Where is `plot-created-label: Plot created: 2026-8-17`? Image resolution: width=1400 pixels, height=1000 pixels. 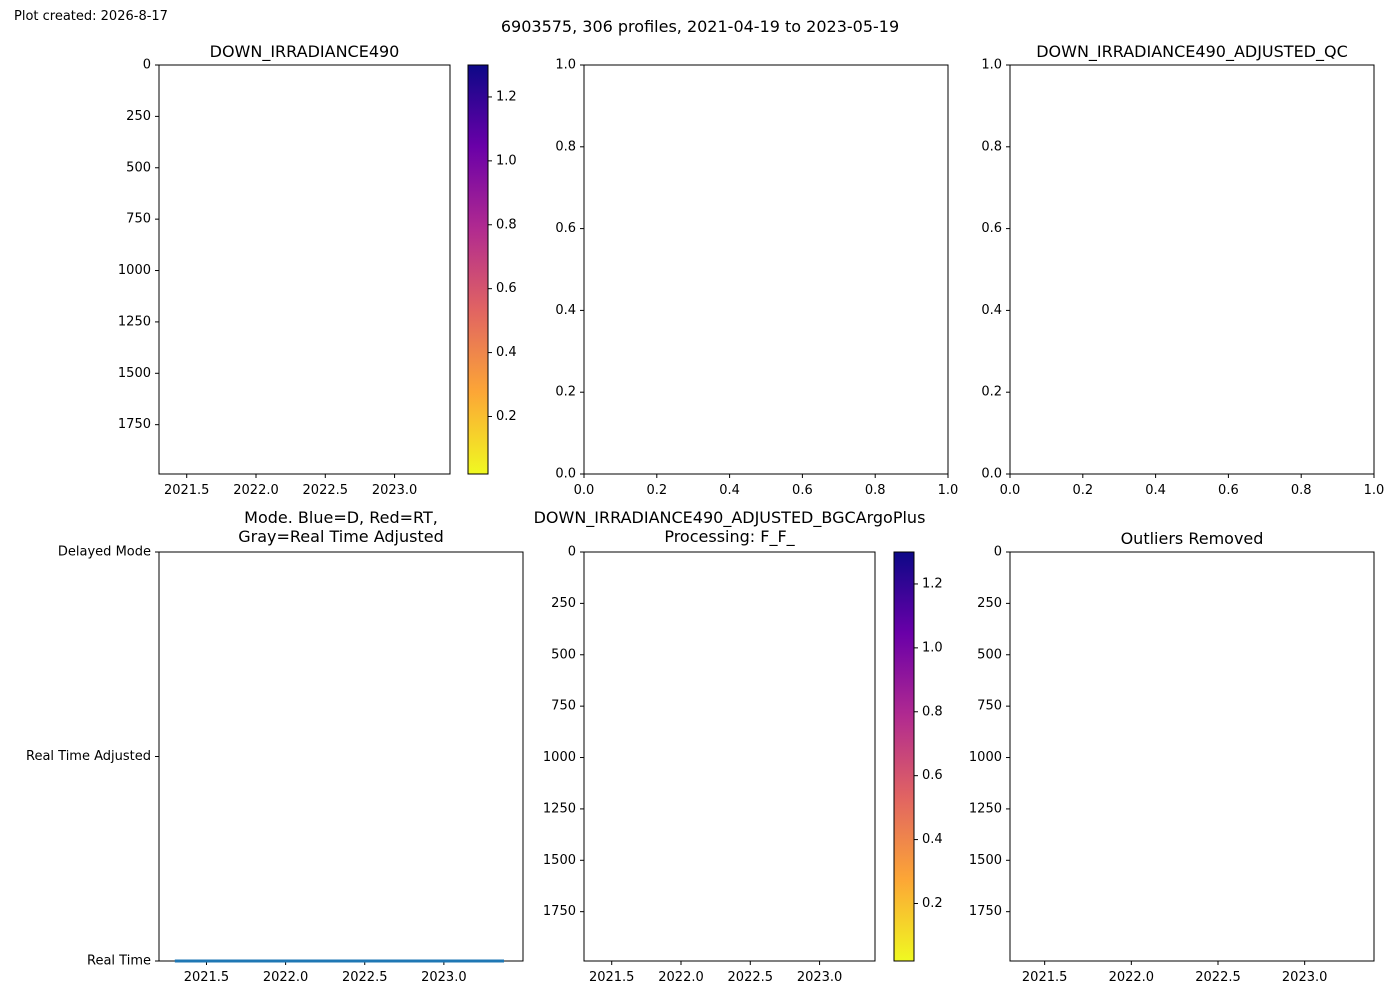 plot-created-label: Plot created: 2026-8-17 is located at coordinates (91, 16).